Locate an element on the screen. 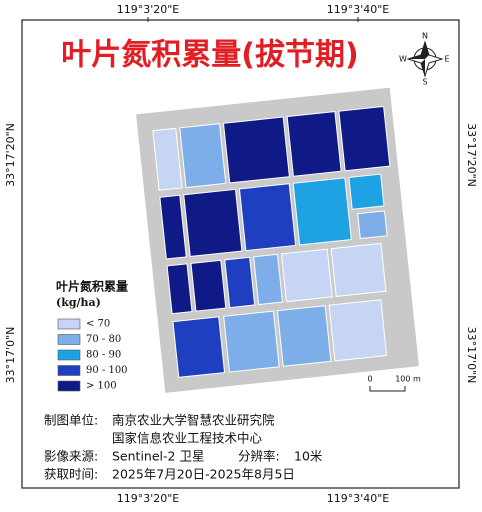  info-value: Sentinel-2 卫星 is located at coordinates (158, 456).